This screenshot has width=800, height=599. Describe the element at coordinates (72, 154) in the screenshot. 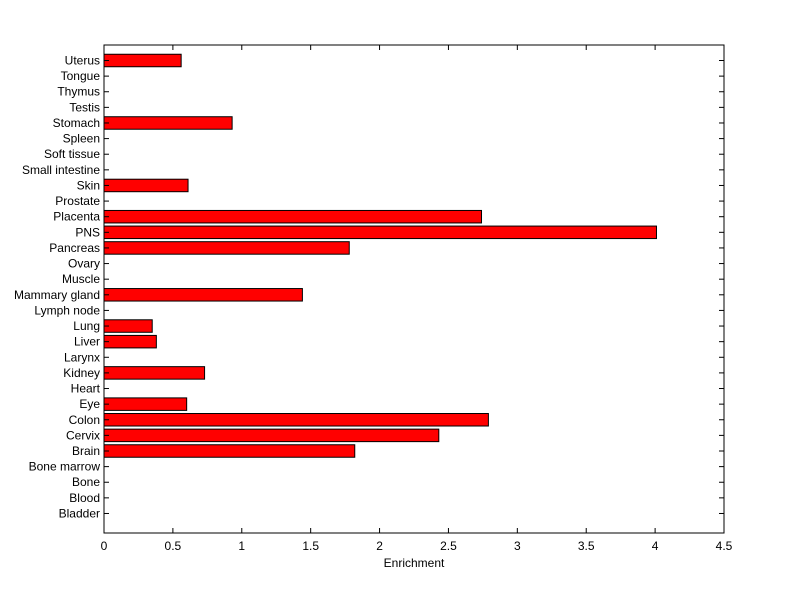

I see `y-tick-label: Soft tissue` at that location.